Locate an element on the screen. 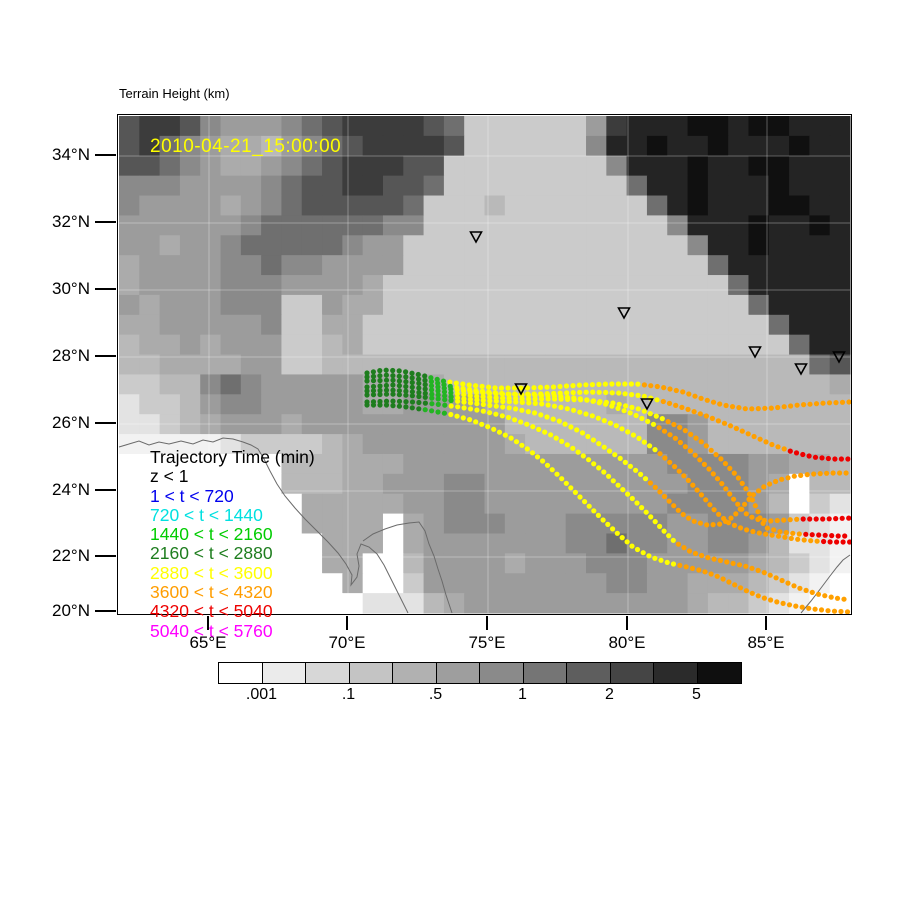  colorbar-label: .5 is located at coordinates (435, 694).